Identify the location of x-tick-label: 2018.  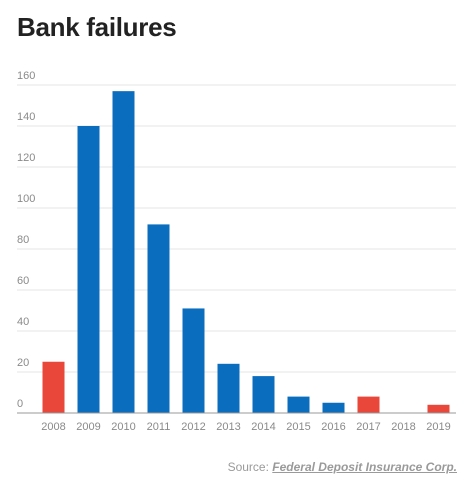
(403, 427).